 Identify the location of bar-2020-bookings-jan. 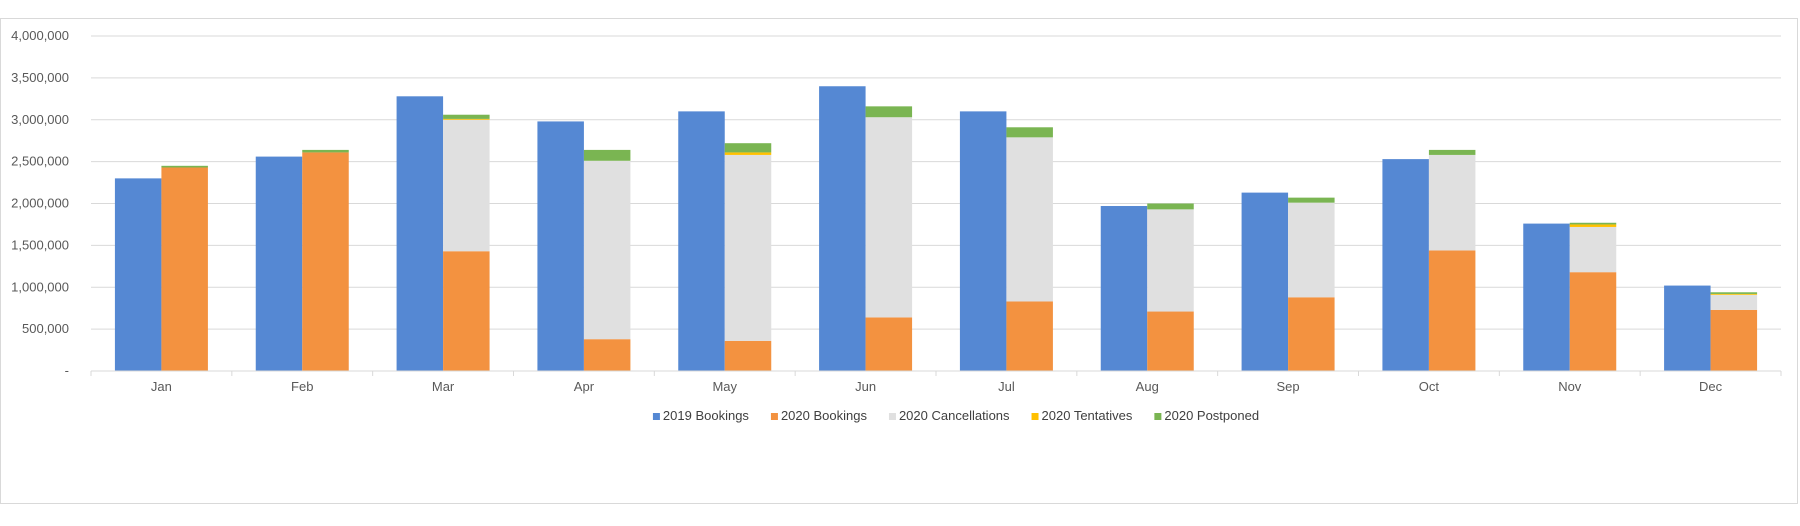
(184, 269).